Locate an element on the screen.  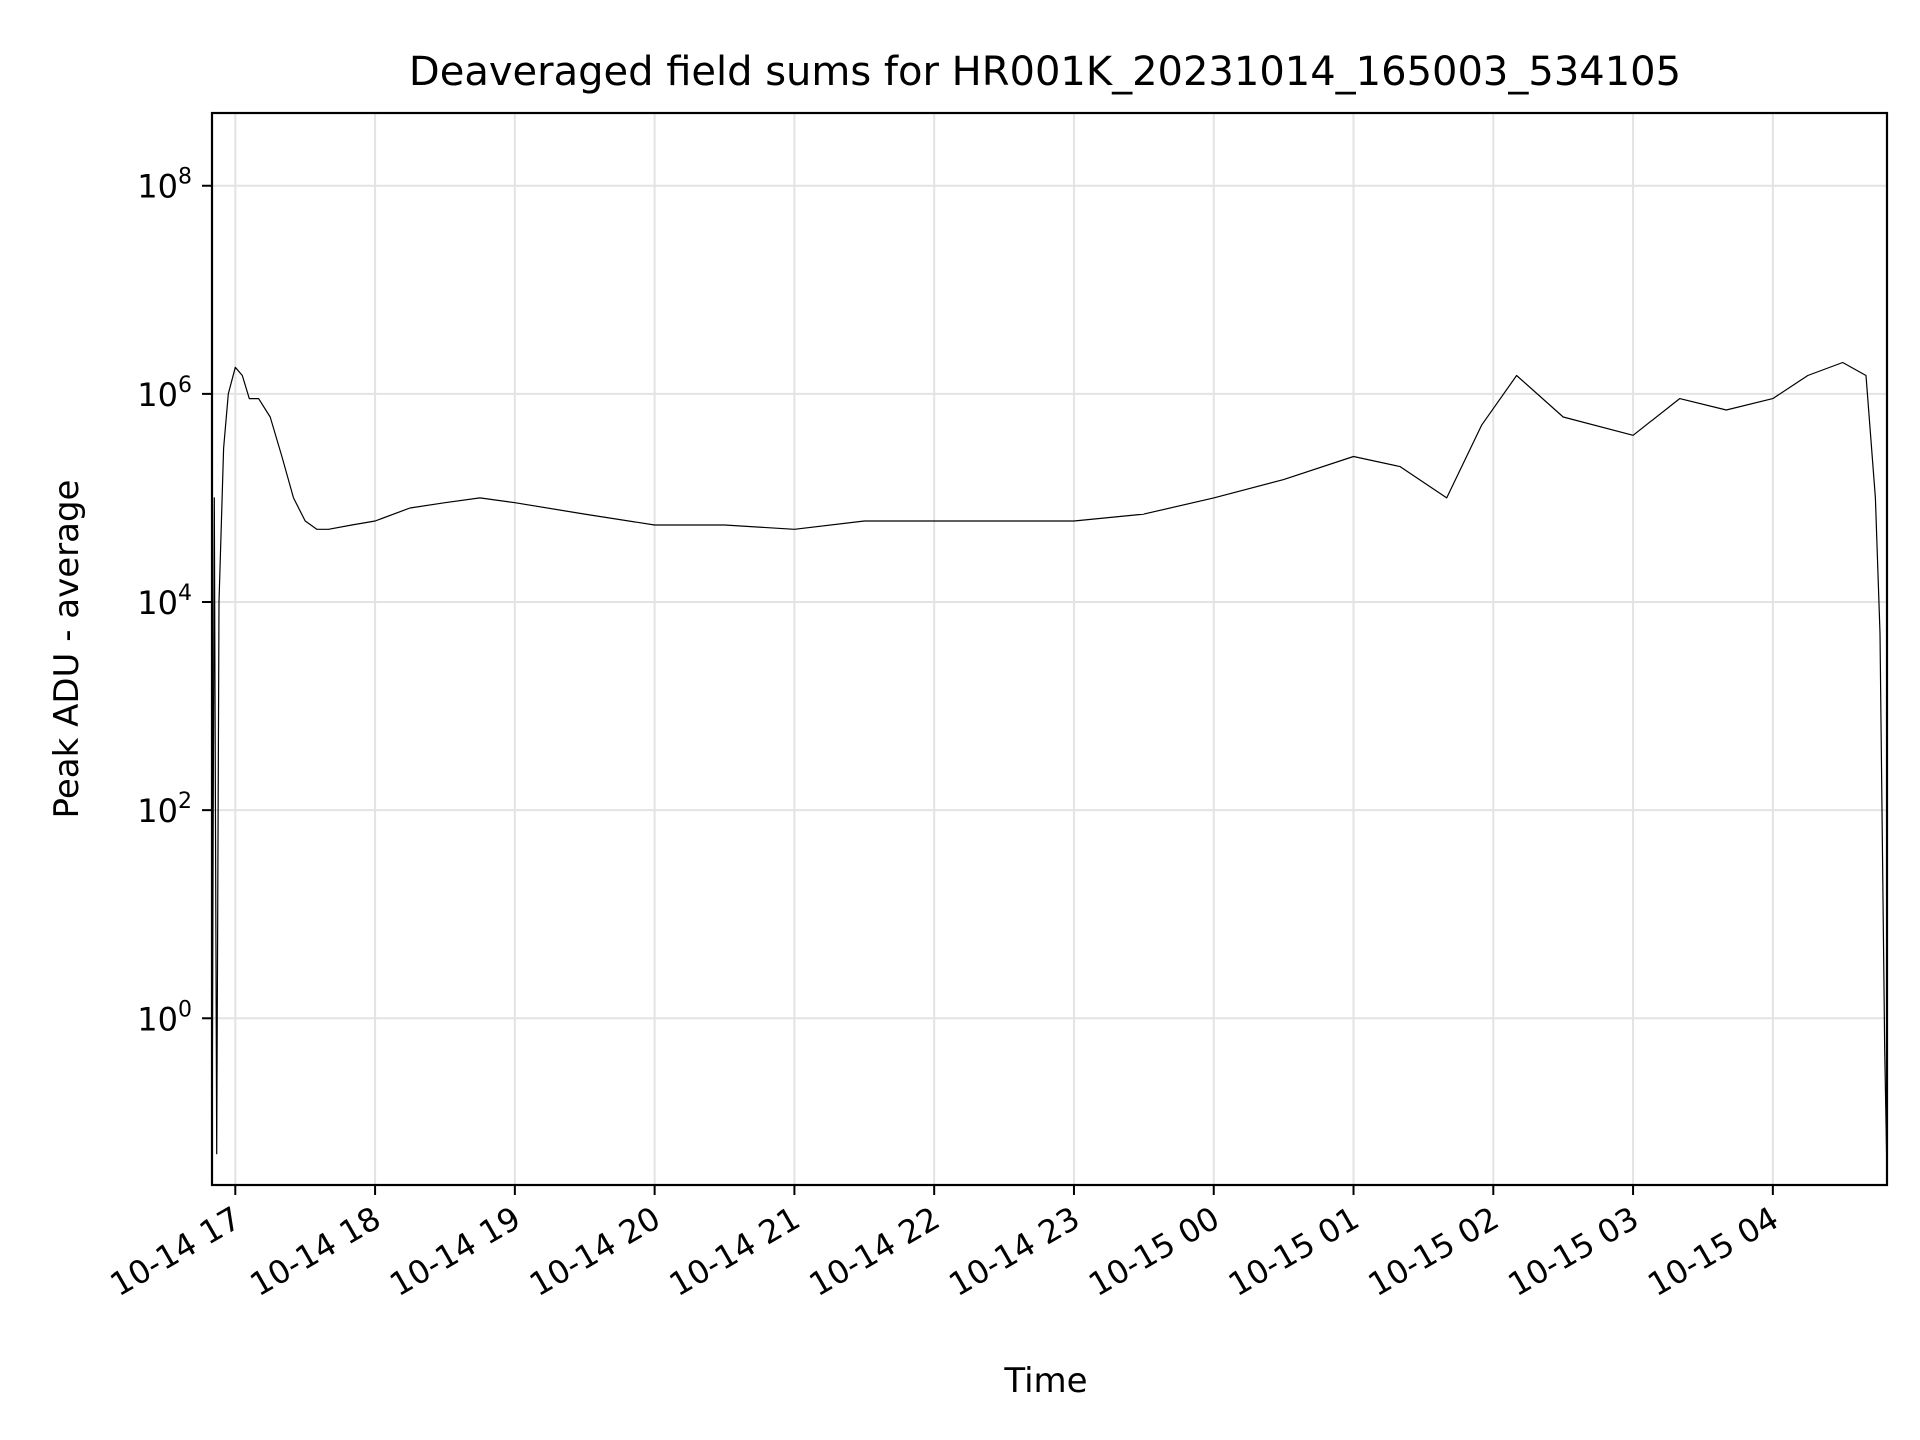
y-tick-label: 10⁰ is located at coordinates (164, 1017).